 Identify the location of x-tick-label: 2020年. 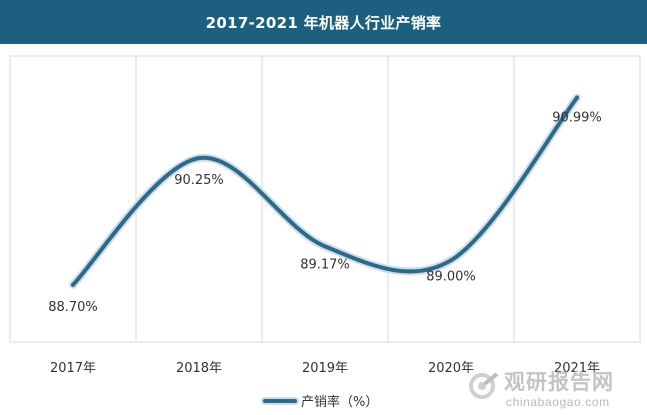
(451, 368).